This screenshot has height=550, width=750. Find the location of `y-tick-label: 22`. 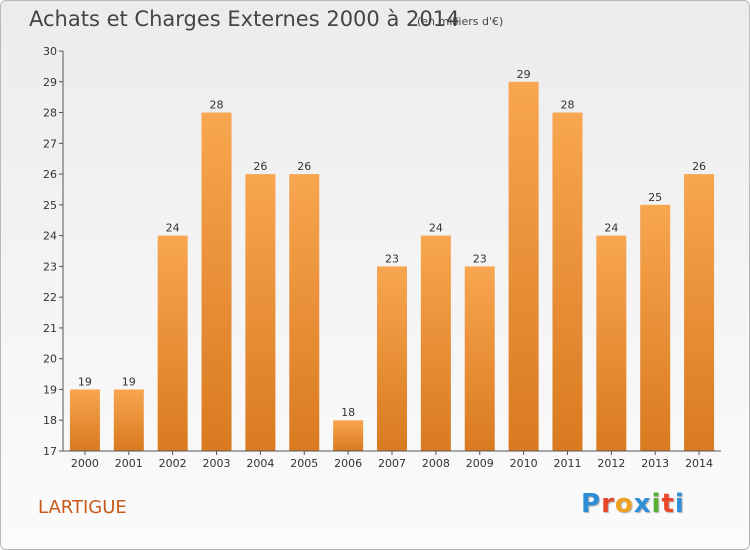

y-tick-label: 22 is located at coordinates (50, 297).